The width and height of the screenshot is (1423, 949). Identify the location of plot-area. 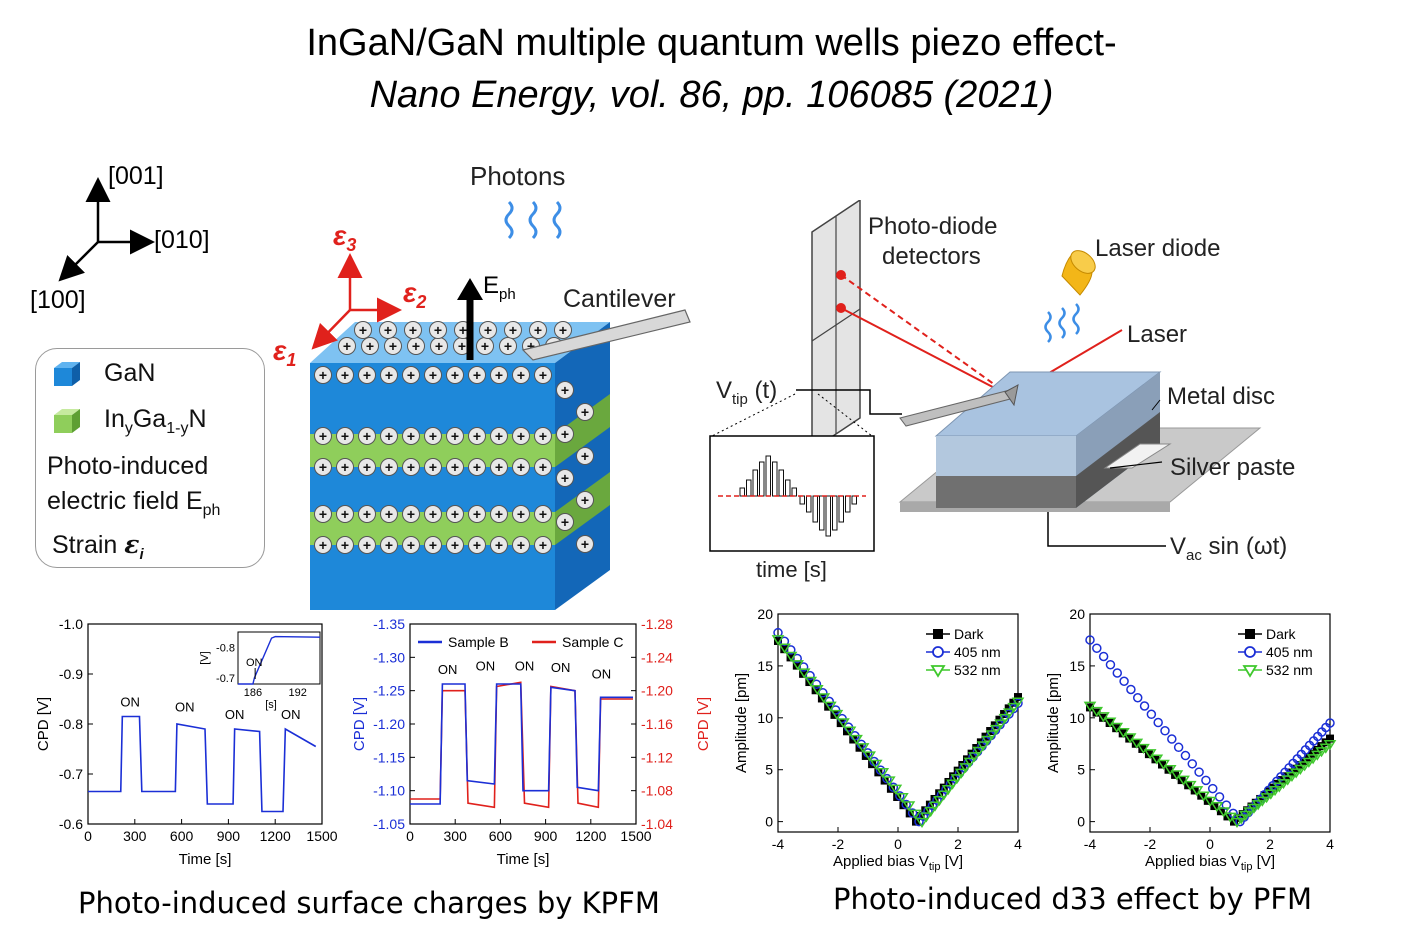
(1210, 732).